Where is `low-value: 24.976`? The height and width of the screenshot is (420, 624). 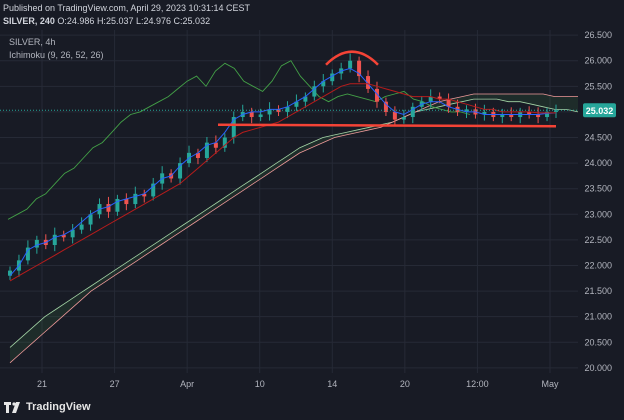
low-value: 24.976 is located at coordinates (157, 21).